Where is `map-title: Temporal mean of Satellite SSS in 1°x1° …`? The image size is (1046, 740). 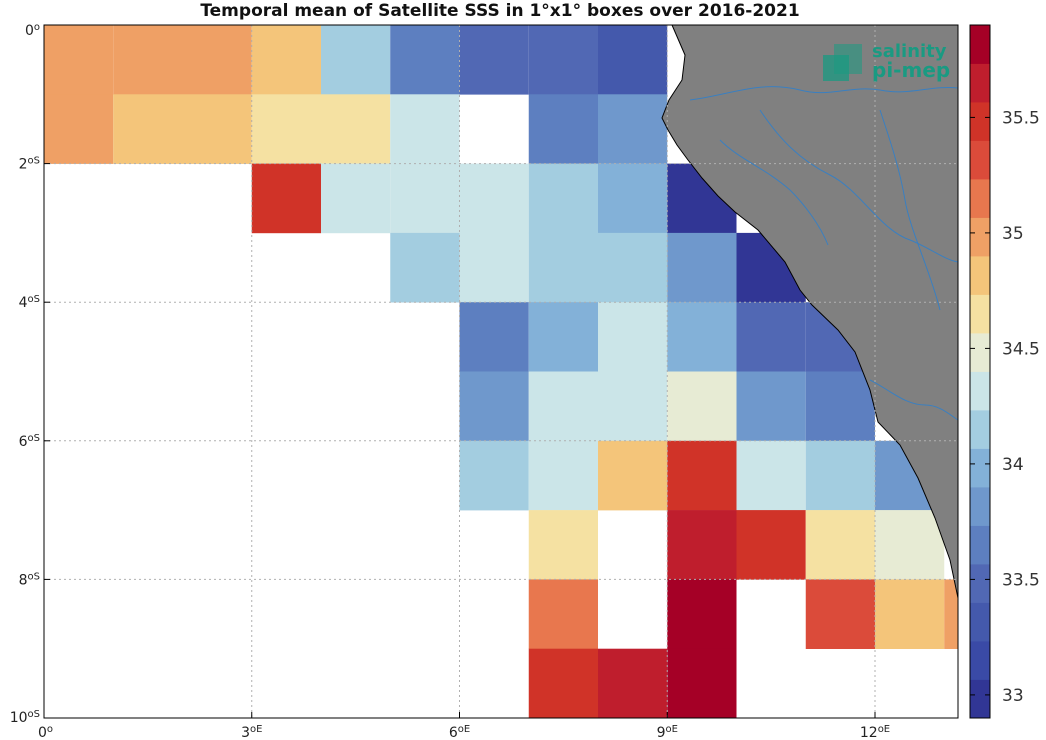 map-title: Temporal mean of Satellite SSS in 1°x1° … is located at coordinates (499, 11).